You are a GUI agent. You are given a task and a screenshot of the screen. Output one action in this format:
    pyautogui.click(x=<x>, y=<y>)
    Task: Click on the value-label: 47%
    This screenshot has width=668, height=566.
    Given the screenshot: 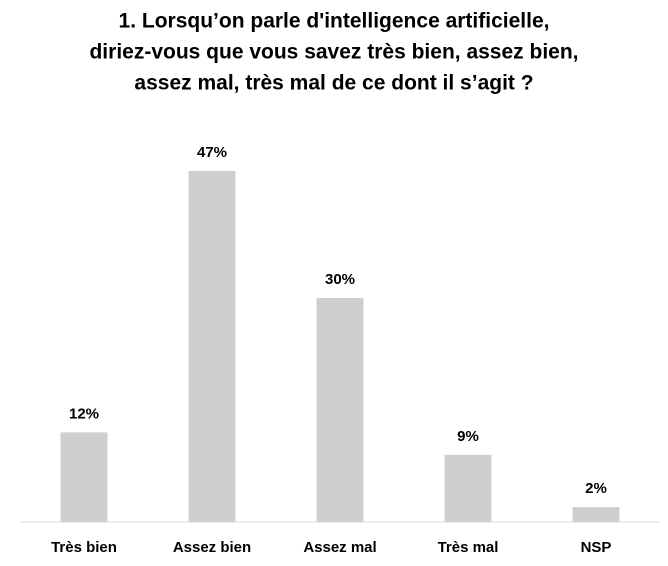 What is the action you would take?
    pyautogui.click(x=212, y=152)
    